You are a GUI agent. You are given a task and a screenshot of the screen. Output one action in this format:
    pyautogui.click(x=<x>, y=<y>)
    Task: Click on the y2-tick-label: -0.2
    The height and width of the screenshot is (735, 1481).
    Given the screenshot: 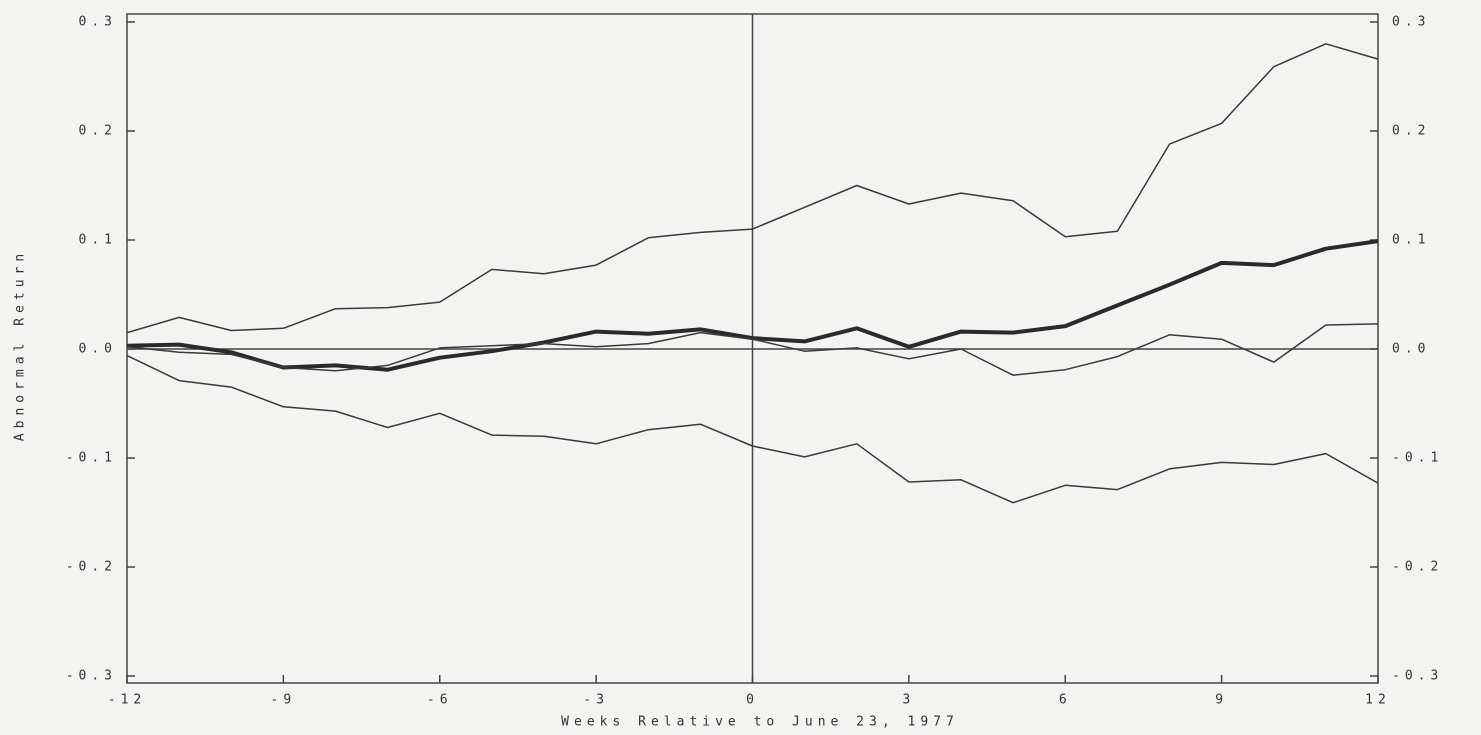 What is the action you would take?
    pyautogui.click(x=1417, y=567)
    